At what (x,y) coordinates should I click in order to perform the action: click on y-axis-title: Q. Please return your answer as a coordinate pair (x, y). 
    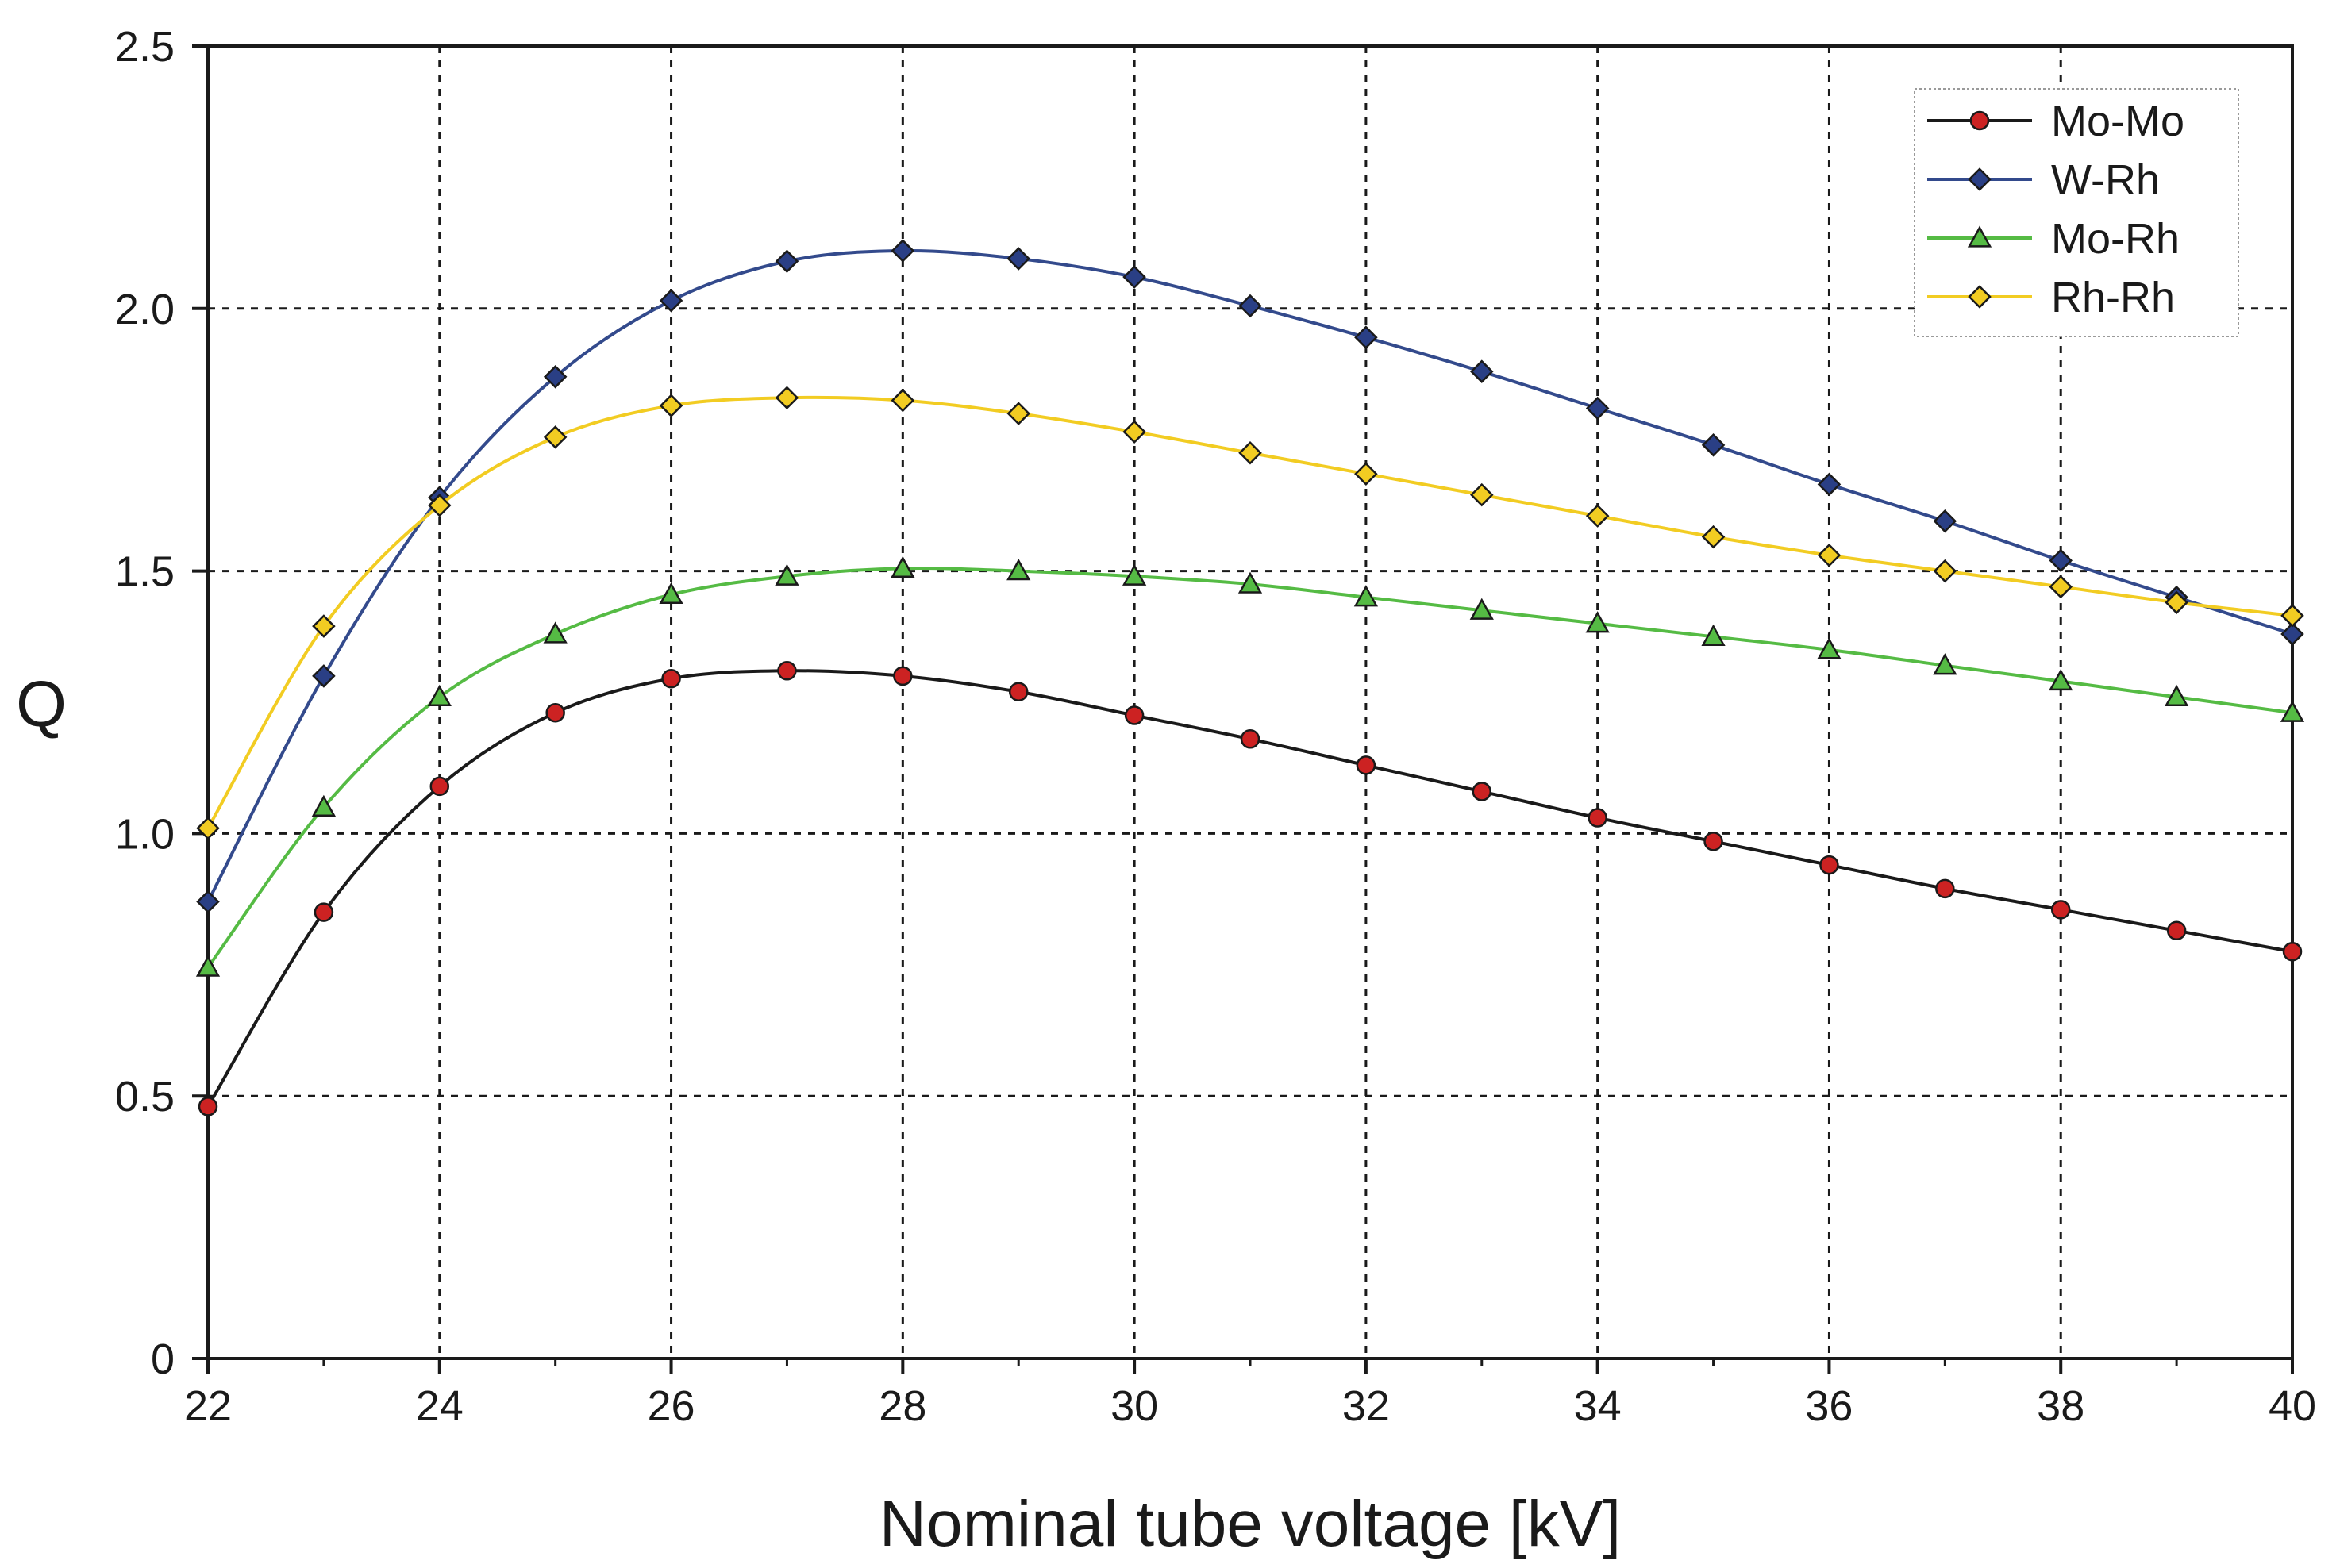
    Looking at the image, I should click on (41, 704).